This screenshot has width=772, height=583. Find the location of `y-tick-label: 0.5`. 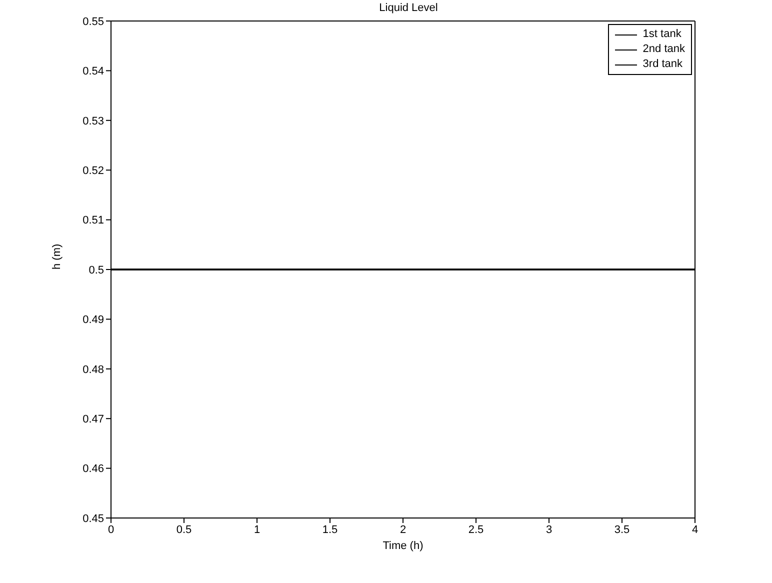

y-tick-label: 0.5 is located at coordinates (96, 270).